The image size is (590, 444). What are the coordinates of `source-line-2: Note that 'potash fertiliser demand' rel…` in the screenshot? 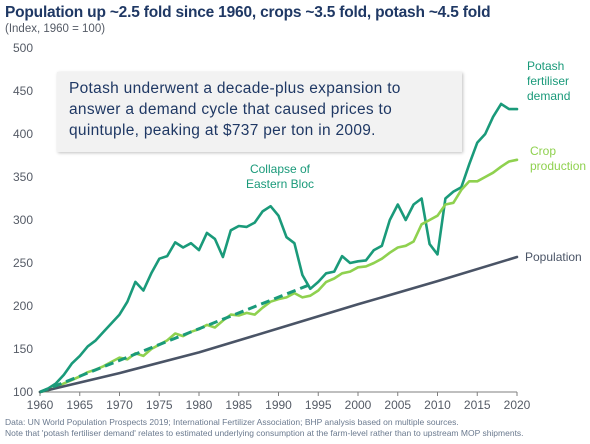 It's located at (264, 433).